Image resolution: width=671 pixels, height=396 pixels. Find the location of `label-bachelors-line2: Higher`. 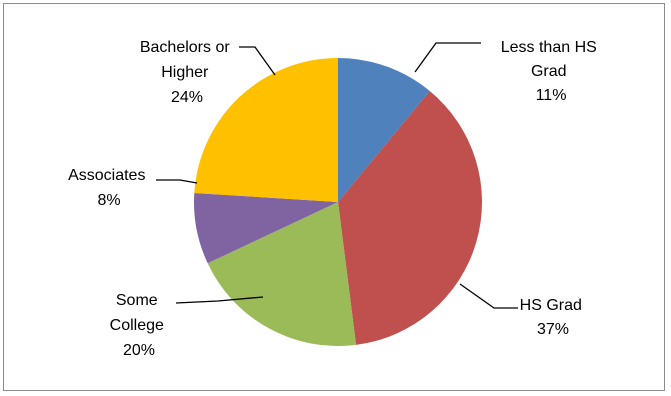

label-bachelors-line2: Higher is located at coordinates (185, 72).